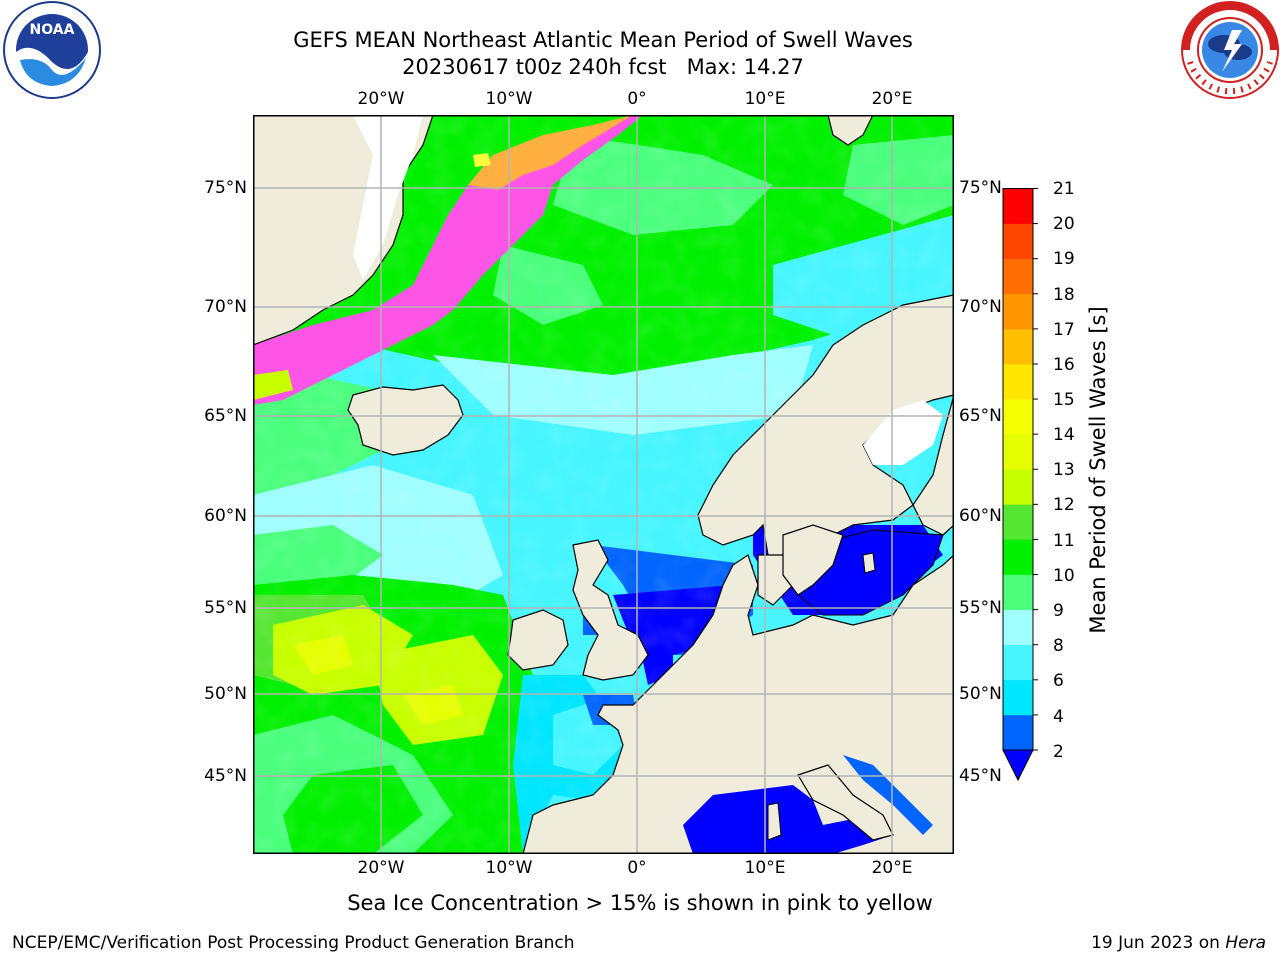  What do you see at coordinates (850, 130) in the screenshot?
I see `land-svalbard` at bounding box center [850, 130].